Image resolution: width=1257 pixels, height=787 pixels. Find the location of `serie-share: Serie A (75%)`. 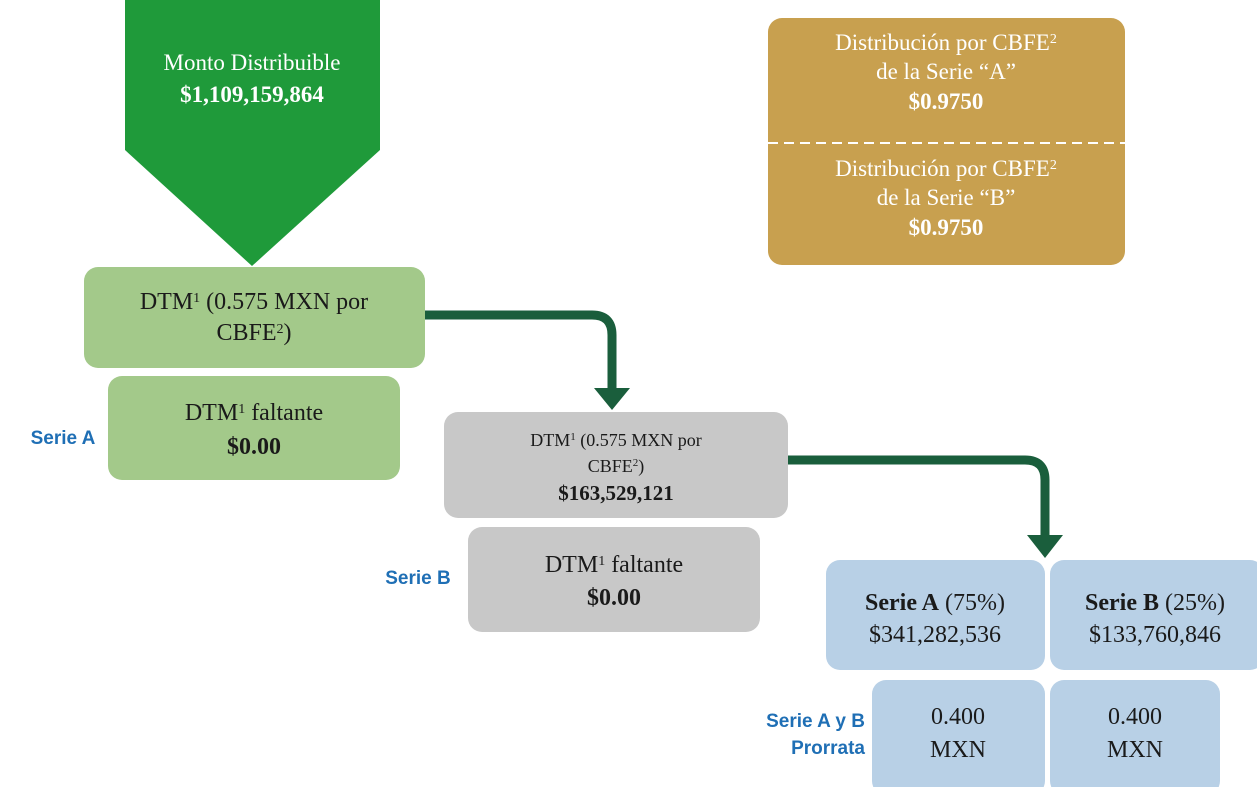

serie-share: Serie A (75%) is located at coordinates (935, 603).